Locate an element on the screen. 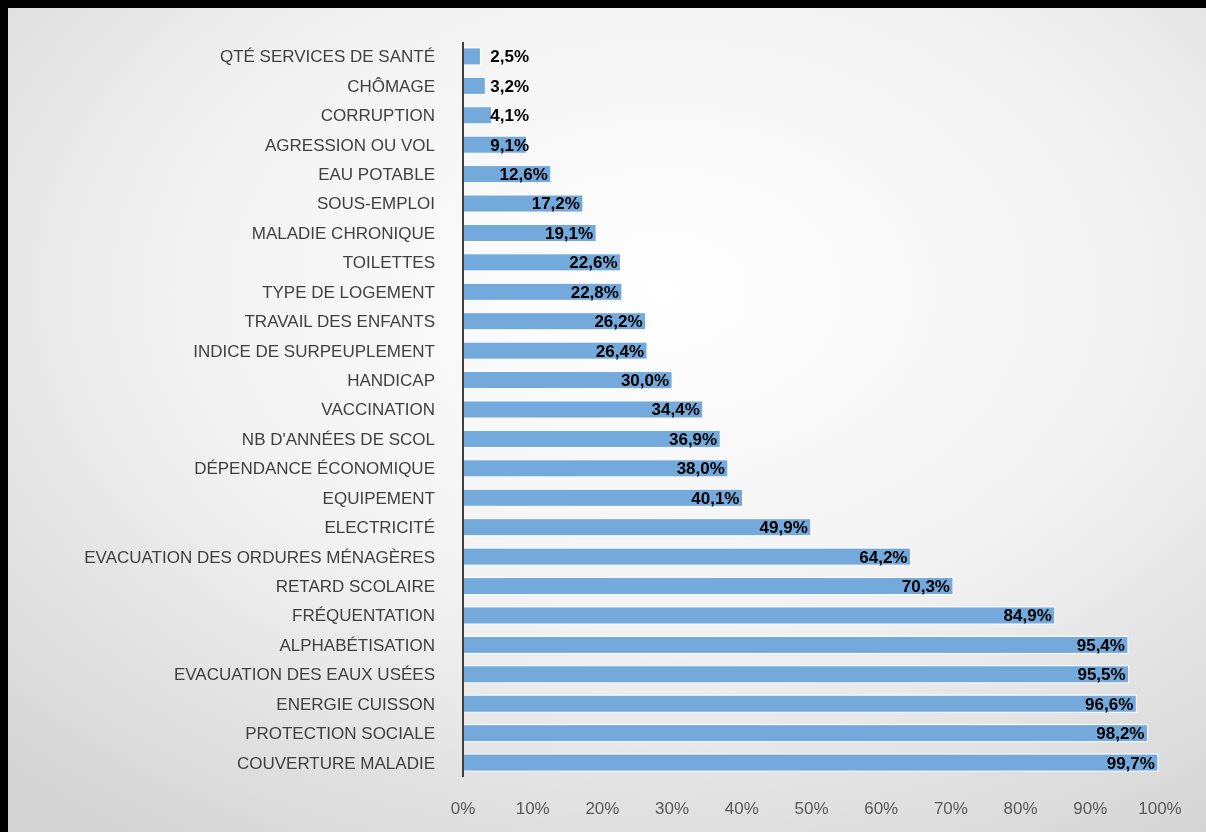 This screenshot has height=832, width=1206. data-label: 3,2% is located at coordinates (509, 86).